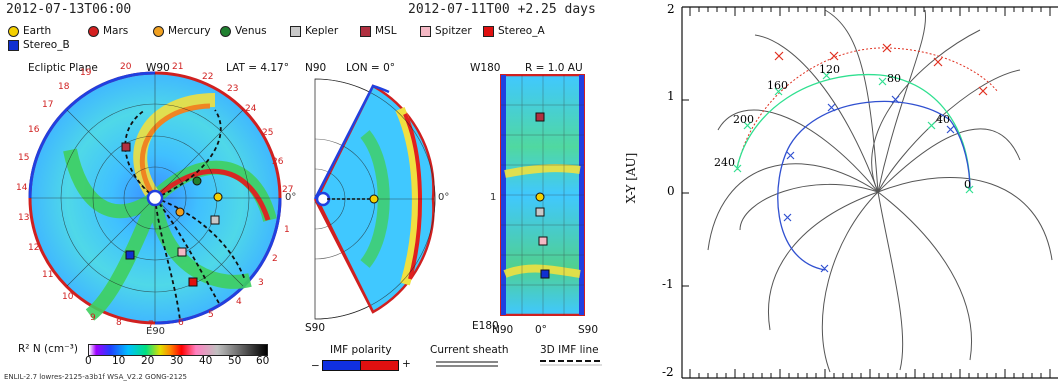 The height and width of the screenshot is (385, 1060). What do you see at coordinates (211, 315) in the screenshot?
I see `carrington-tick: 5` at bounding box center [211, 315].